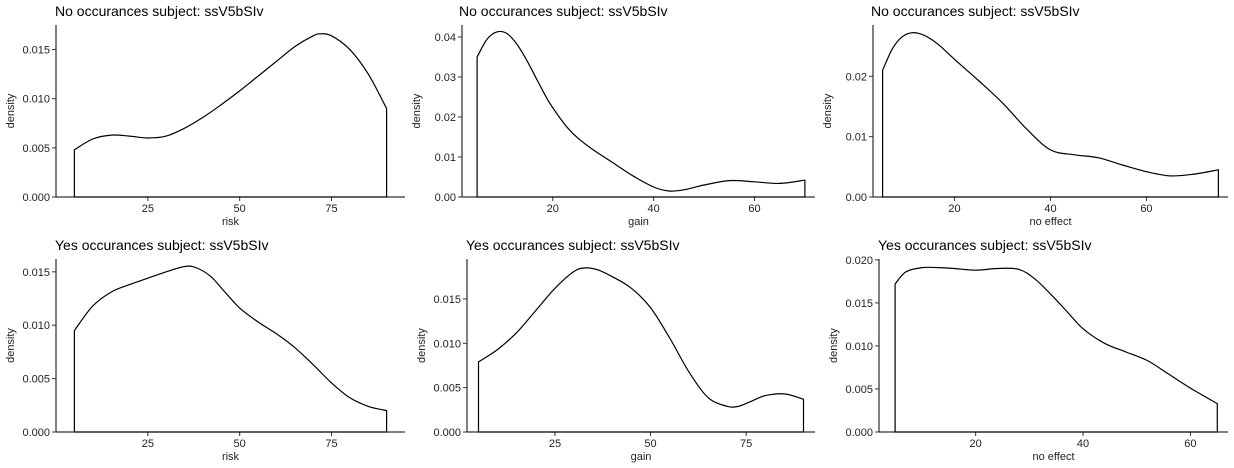  Describe the element at coordinates (445, 78) in the screenshot. I see `y-tick-label: 0.03` at that location.